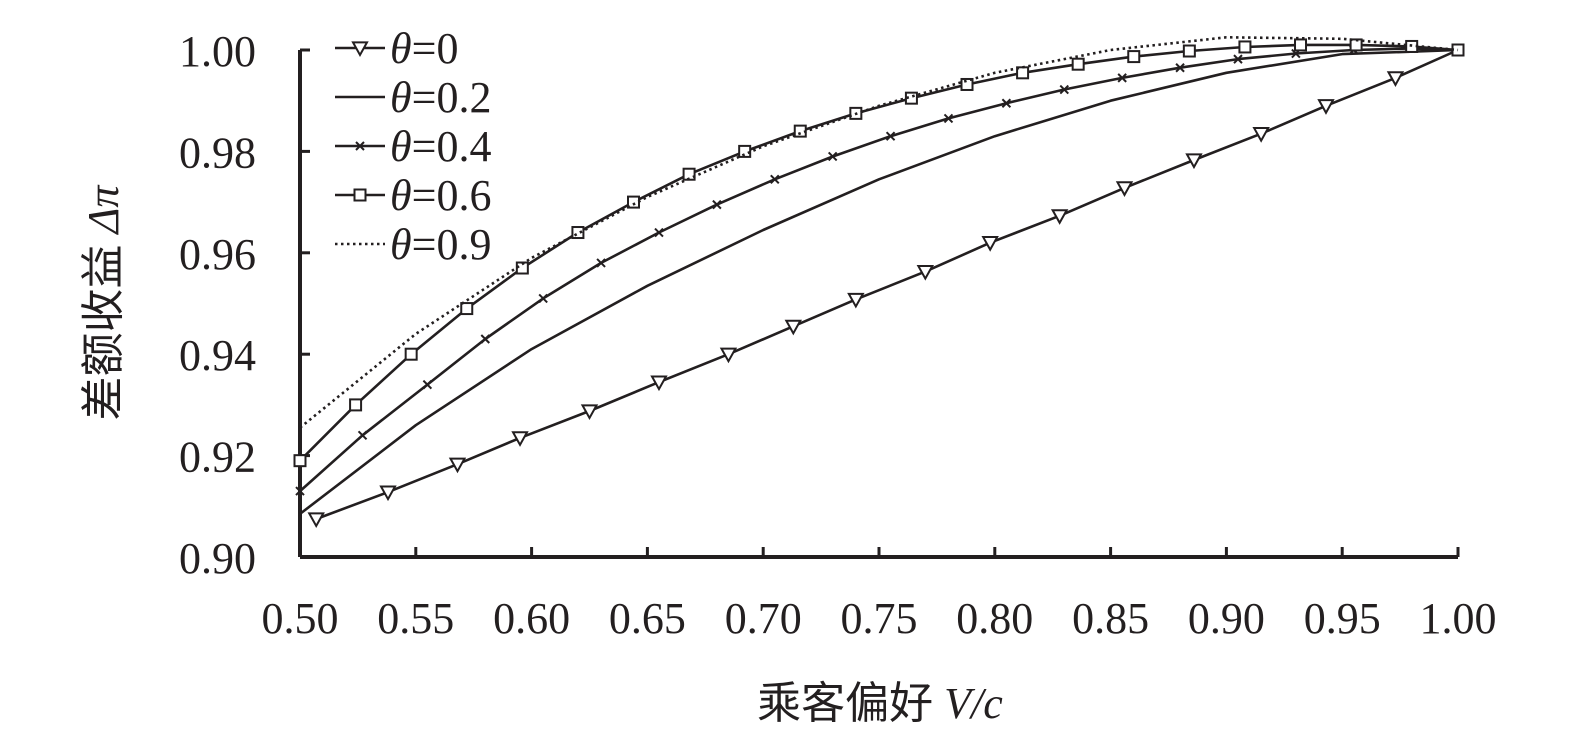  I want to click on legend-label: θ=0, so click(424, 48).